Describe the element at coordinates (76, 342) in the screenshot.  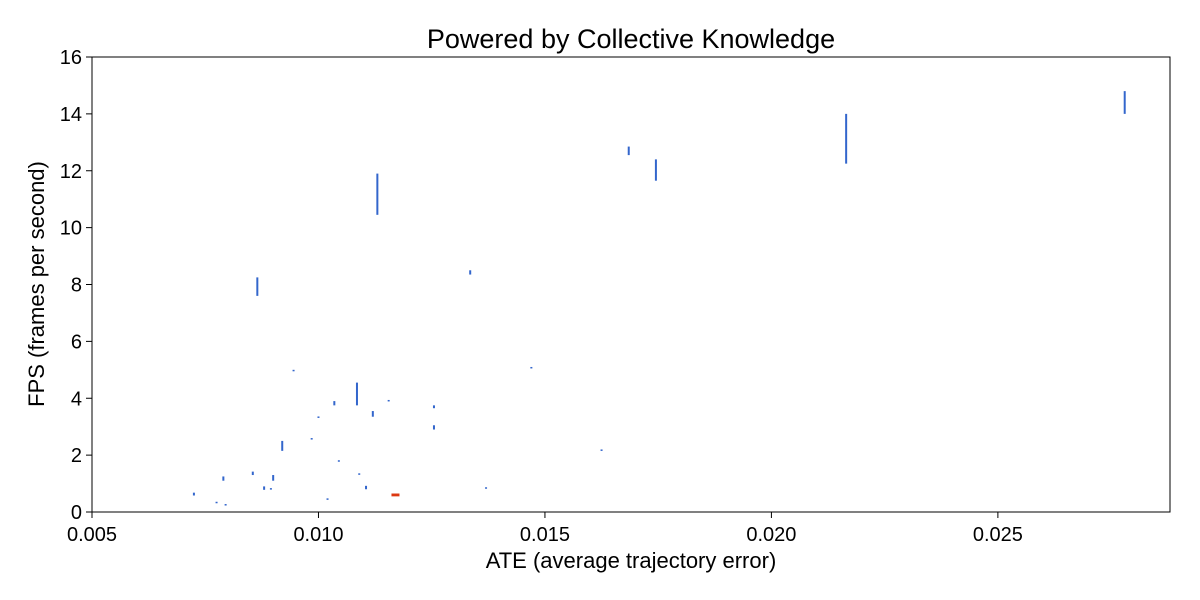
I see `y-tick-label: 6` at that location.